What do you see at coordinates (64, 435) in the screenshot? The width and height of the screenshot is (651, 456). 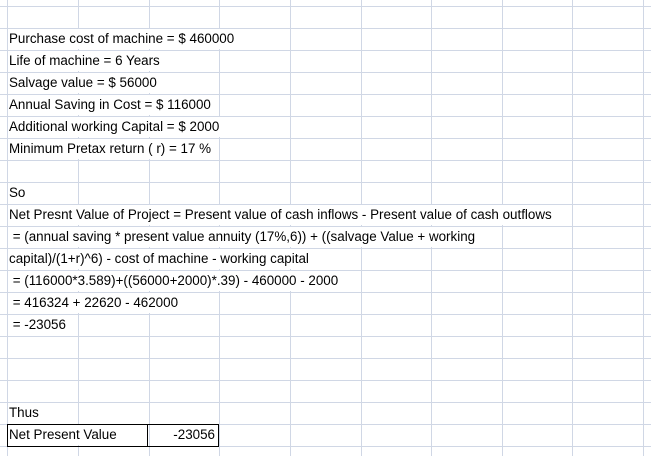 I see `result-label: Net Present Value` at bounding box center [64, 435].